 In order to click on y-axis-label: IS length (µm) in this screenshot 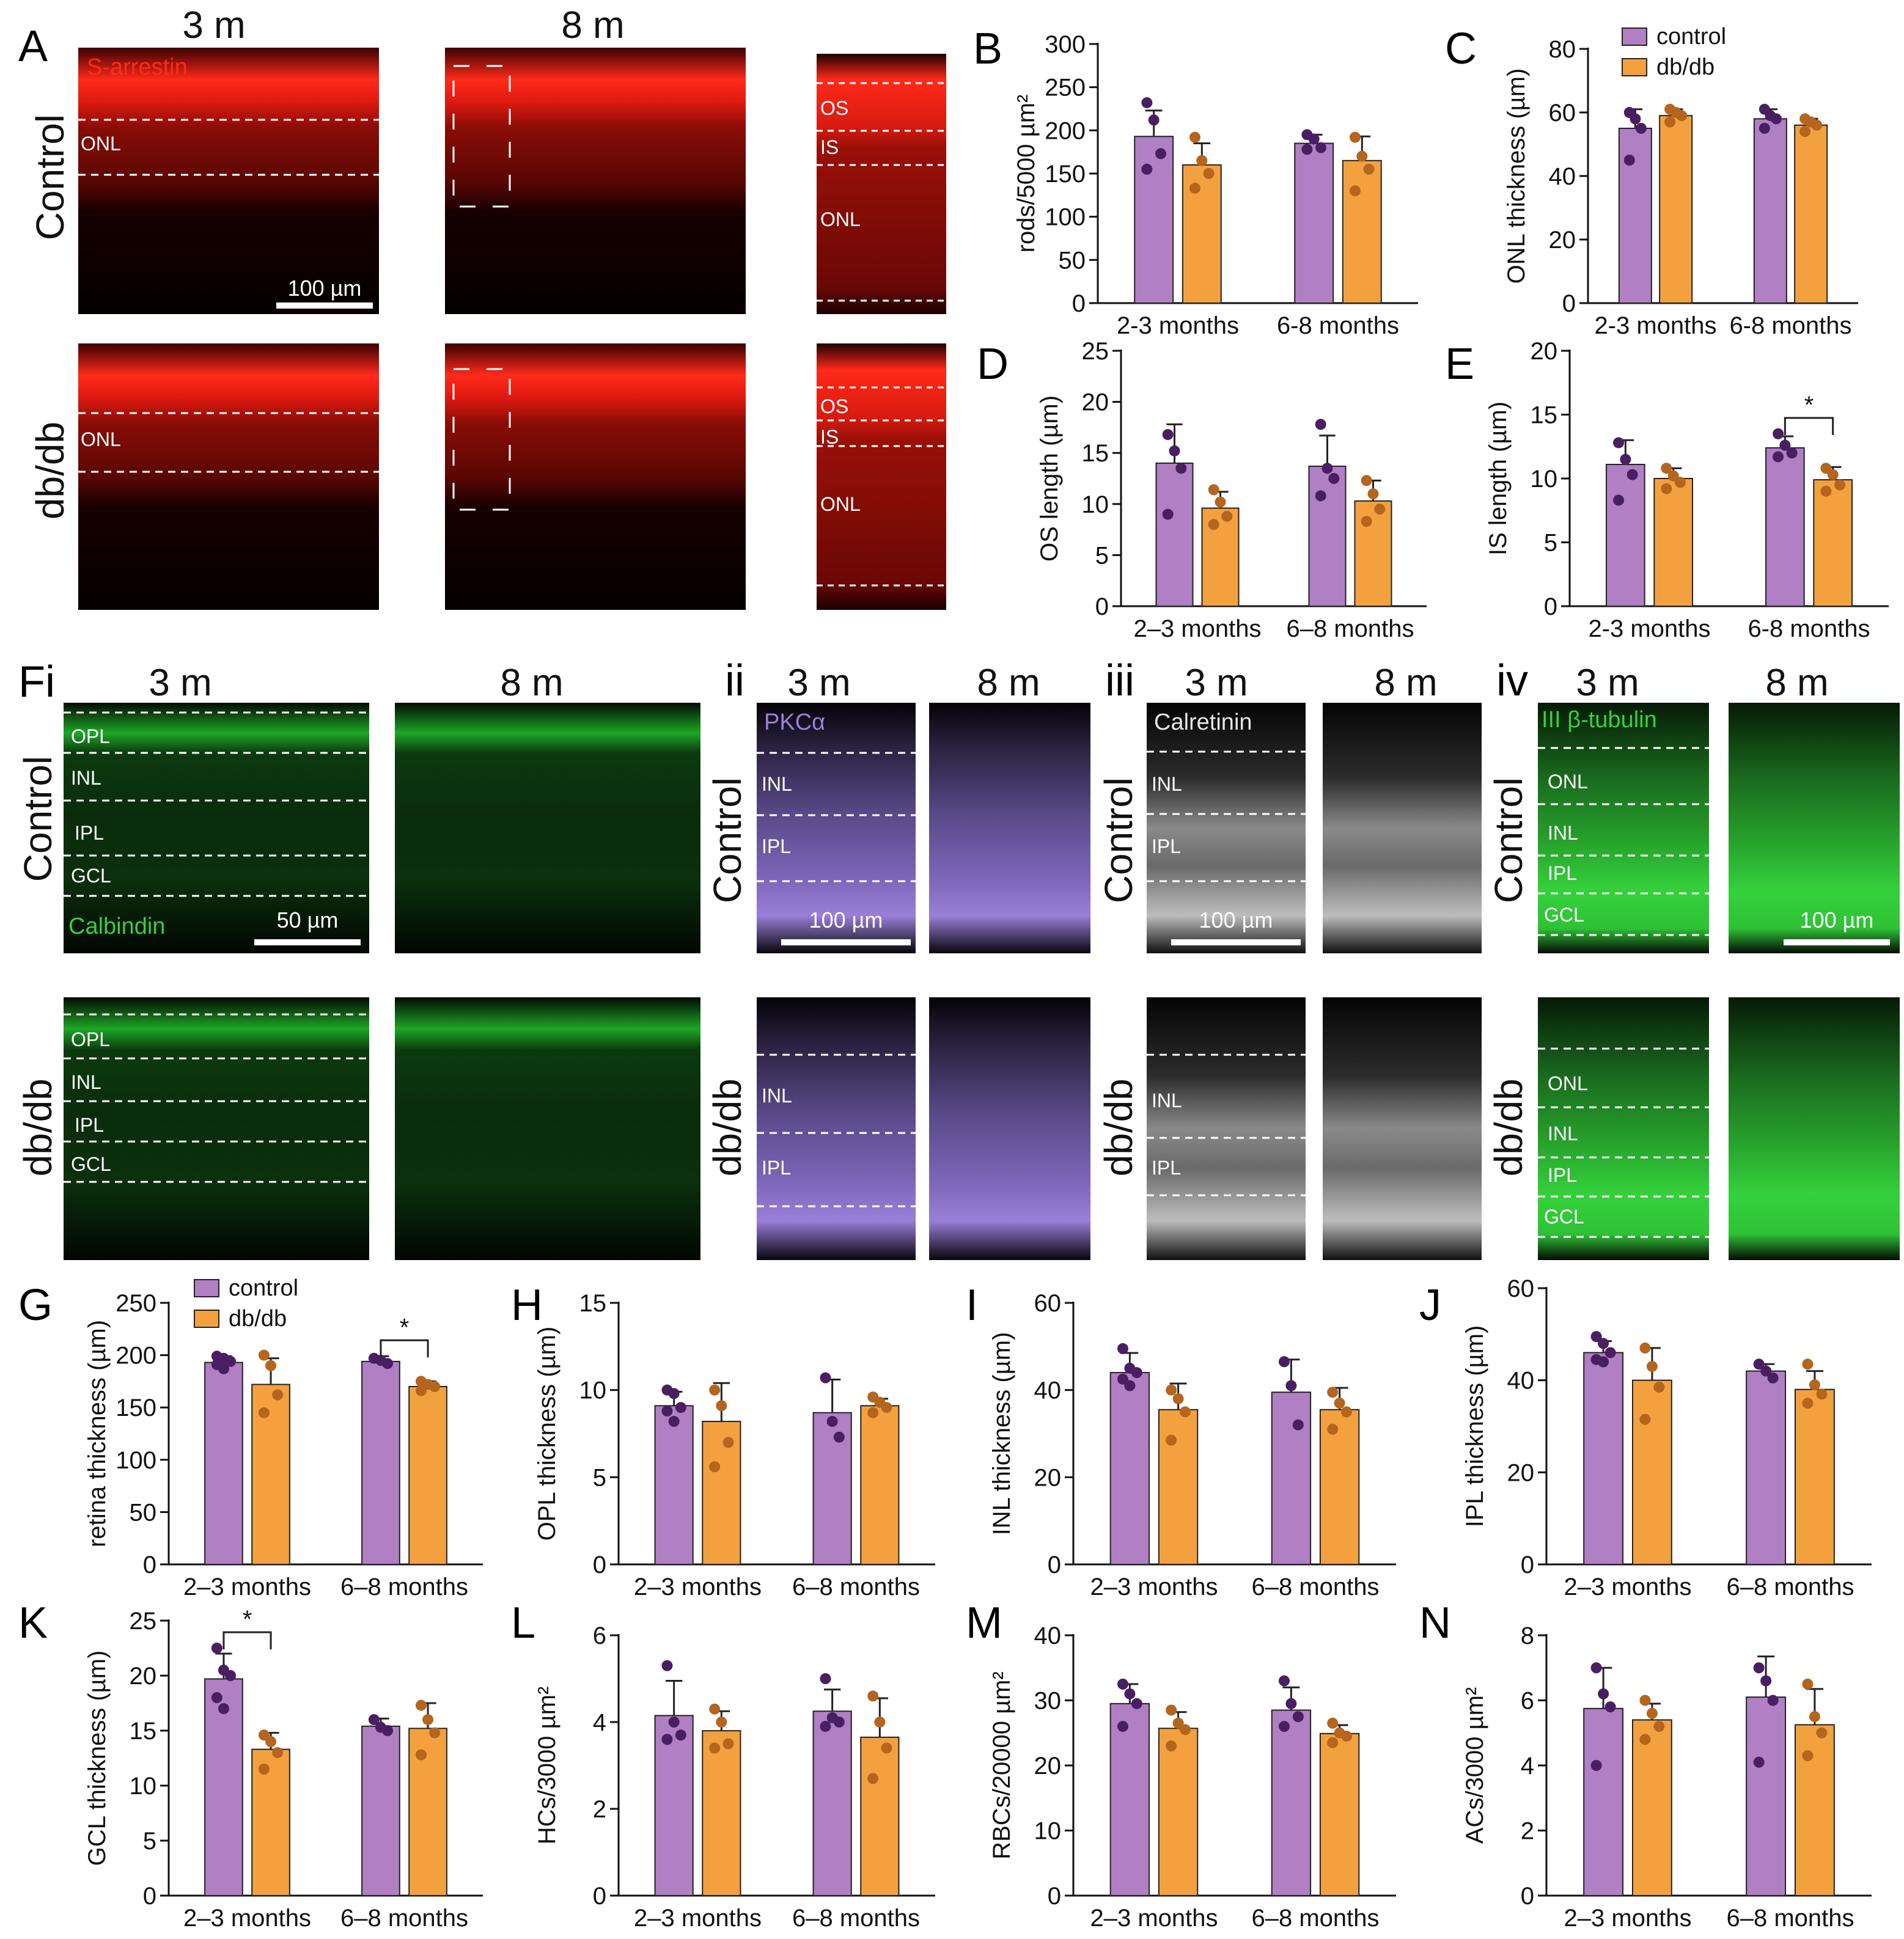, I will do `click(1498, 478)`.